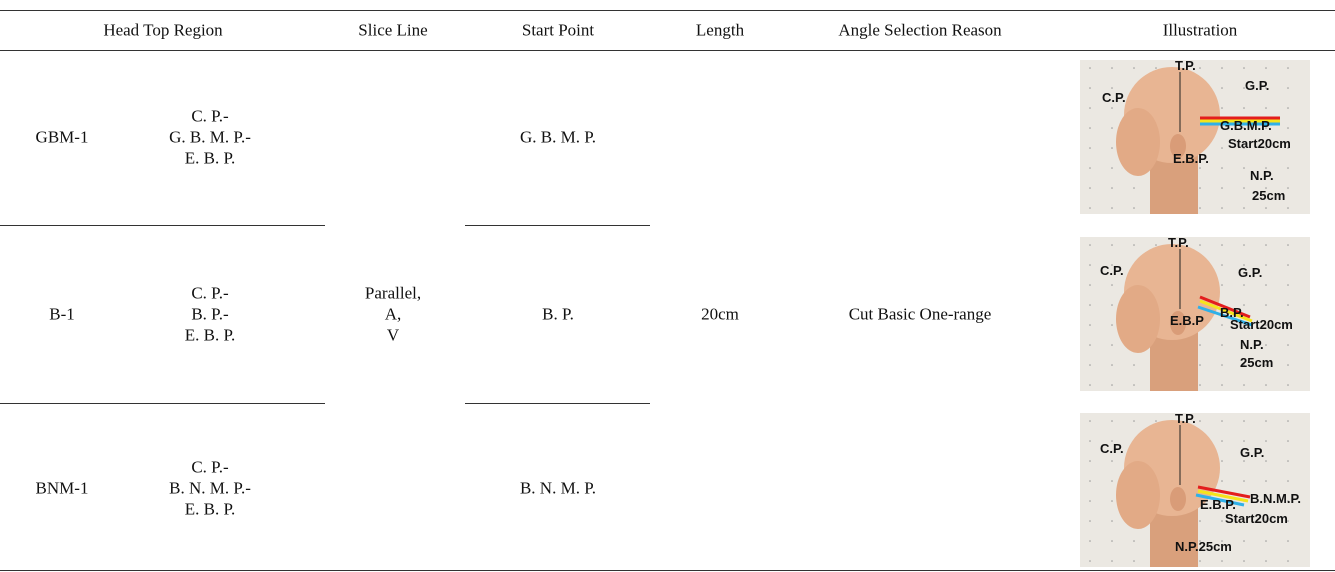 The width and height of the screenshot is (1335, 572). Describe the element at coordinates (1250, 272) in the screenshot. I see `illustration-label: G.P.` at that location.